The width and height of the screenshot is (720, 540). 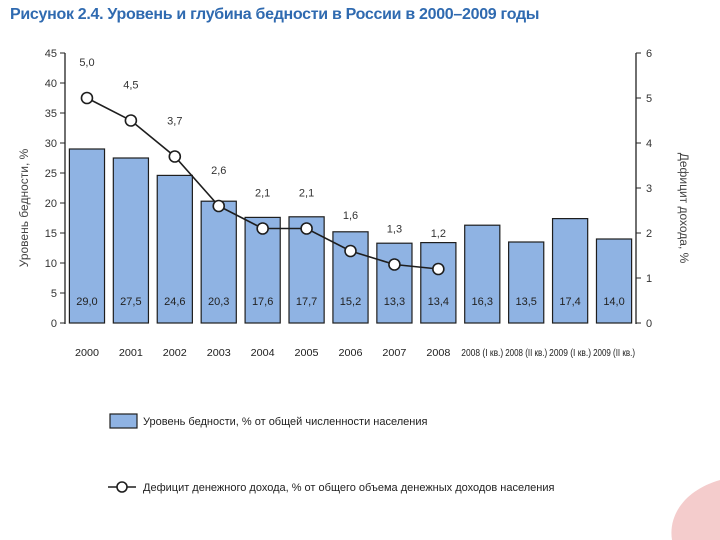 What do you see at coordinates (350, 302) in the screenshot?
I see `bar-value-label: 15,2` at bounding box center [350, 302].